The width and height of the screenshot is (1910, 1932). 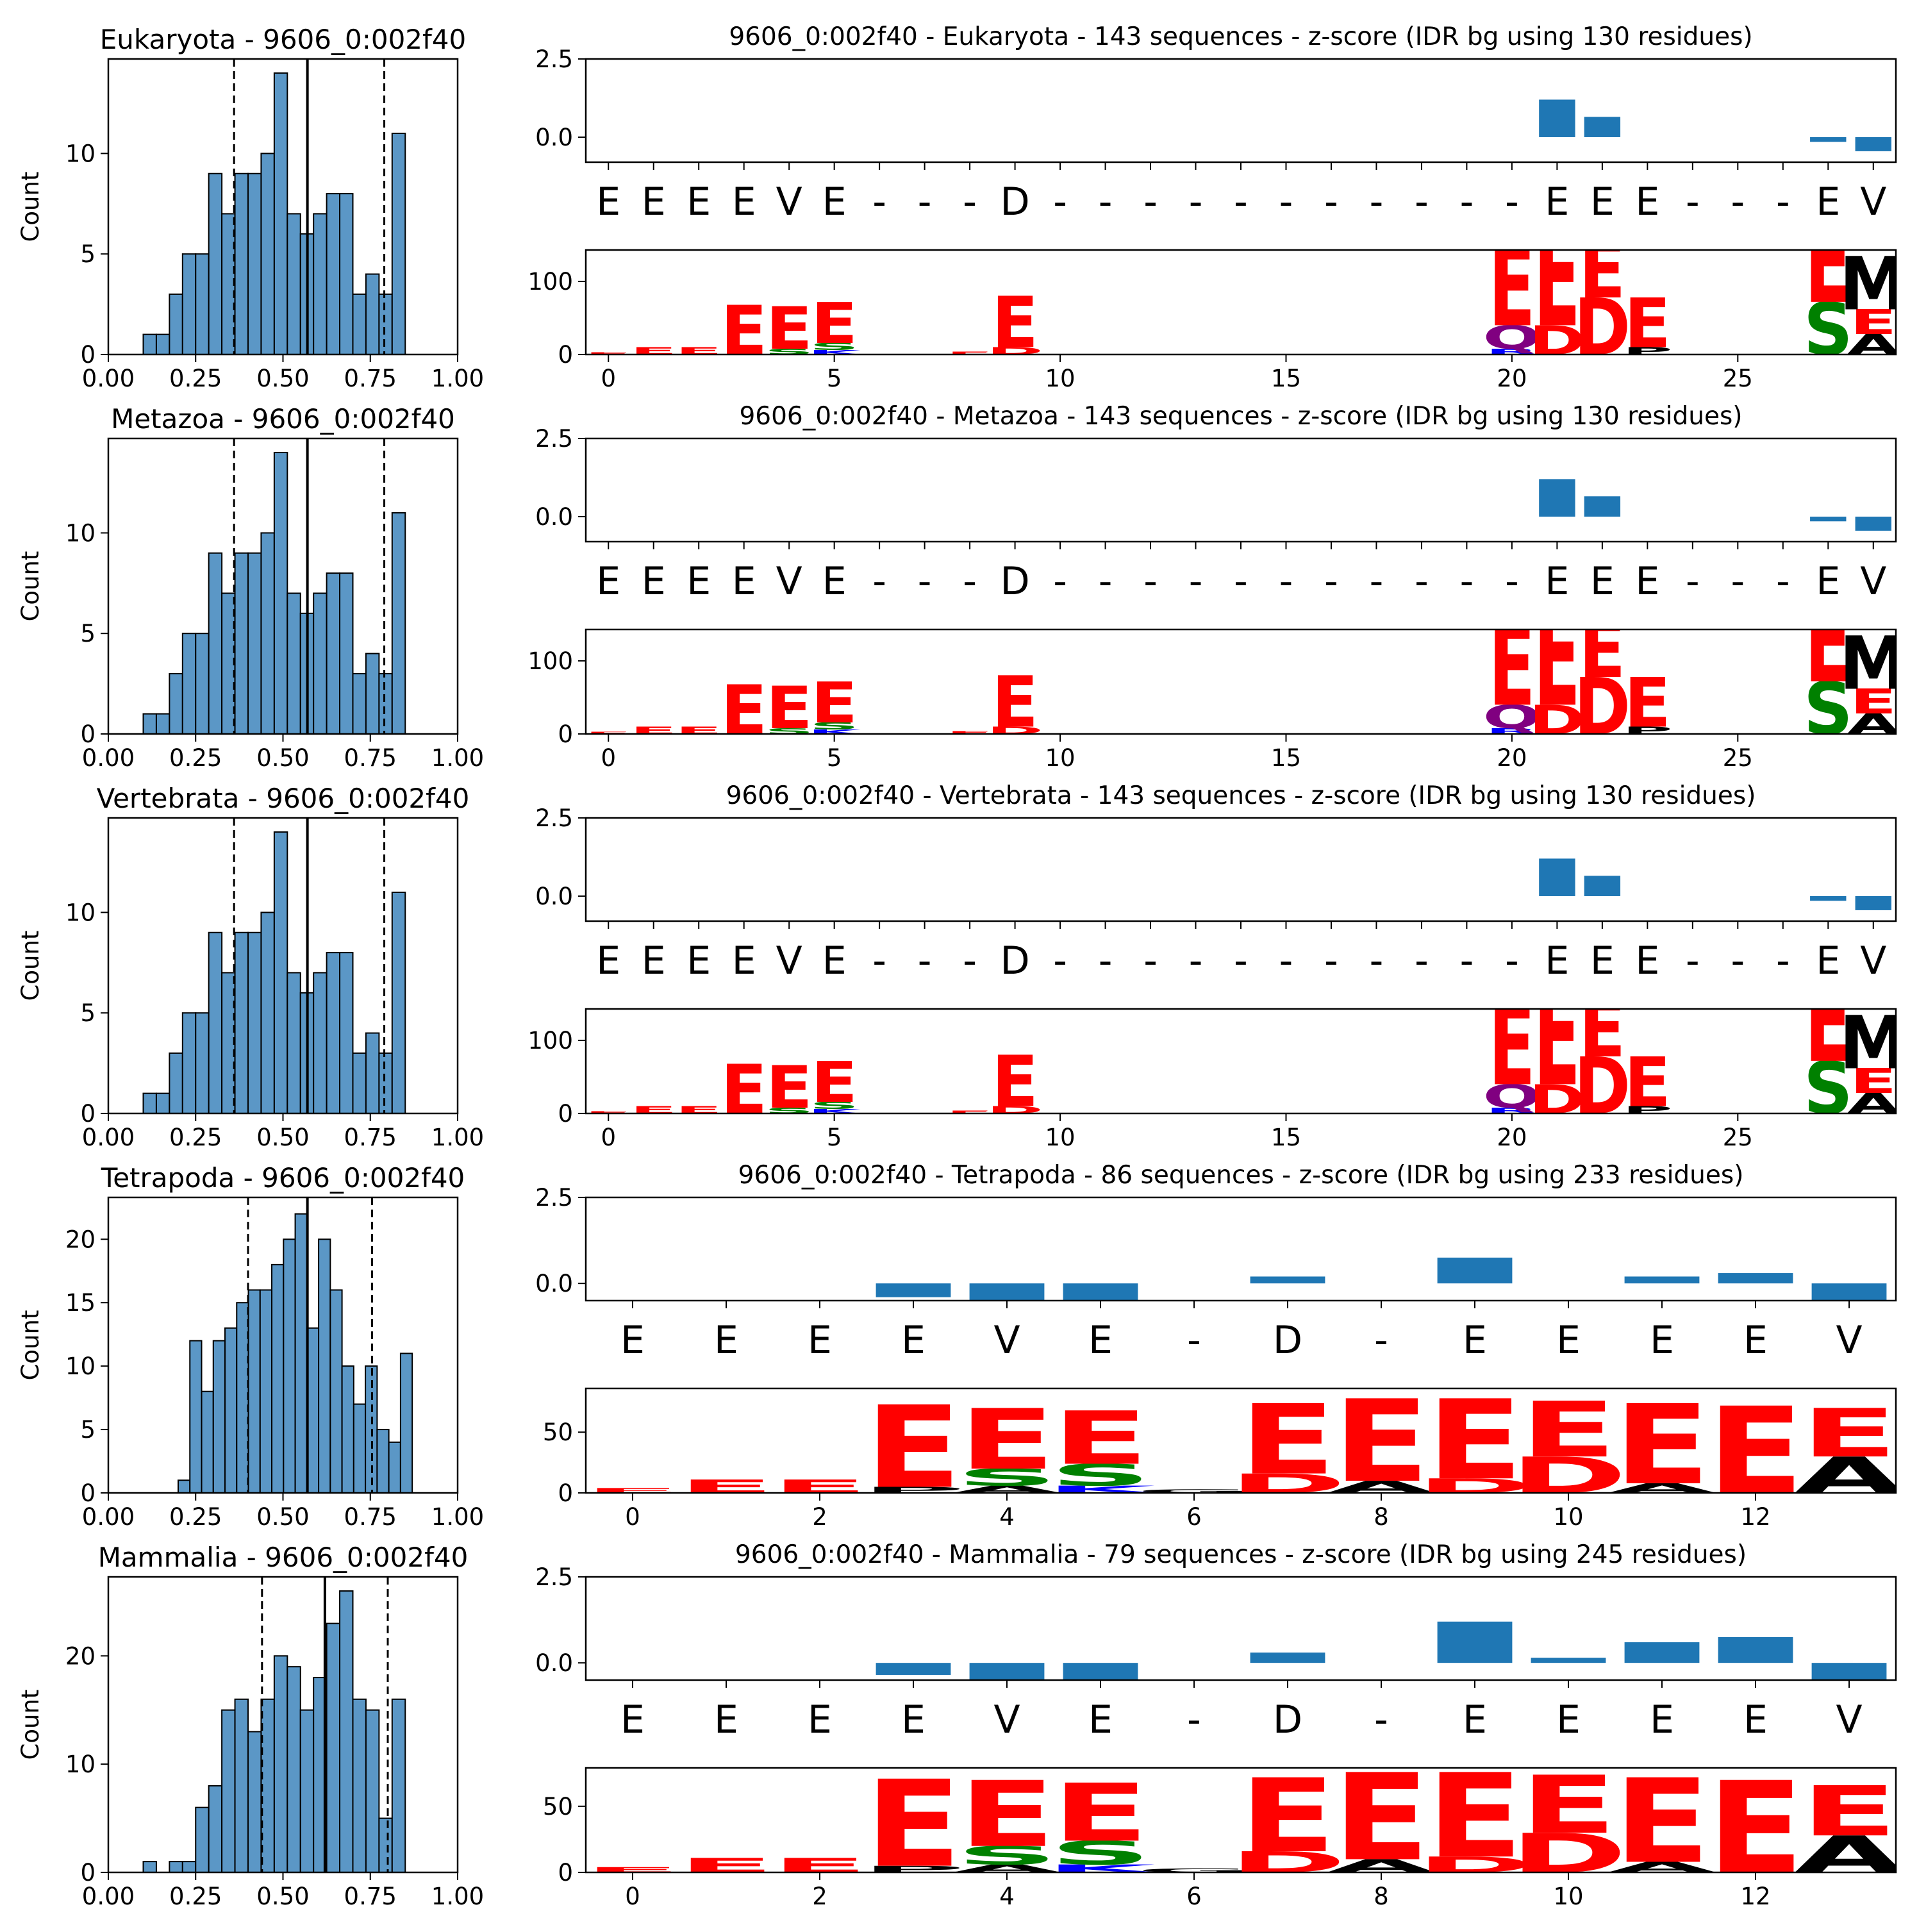 What do you see at coordinates (565, 1872) in the screenshot?
I see `y-tick-label: 0` at bounding box center [565, 1872].